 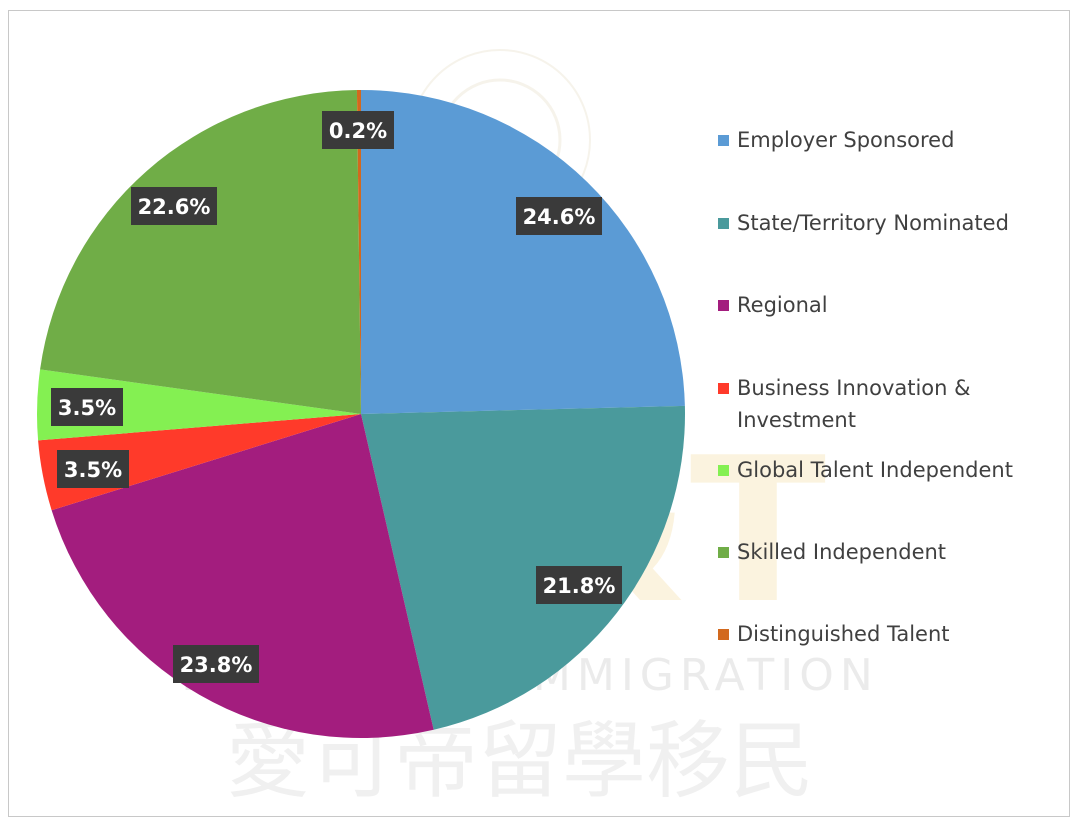 I want to click on legend-item: Employer Sponsored, so click(x=877, y=140).